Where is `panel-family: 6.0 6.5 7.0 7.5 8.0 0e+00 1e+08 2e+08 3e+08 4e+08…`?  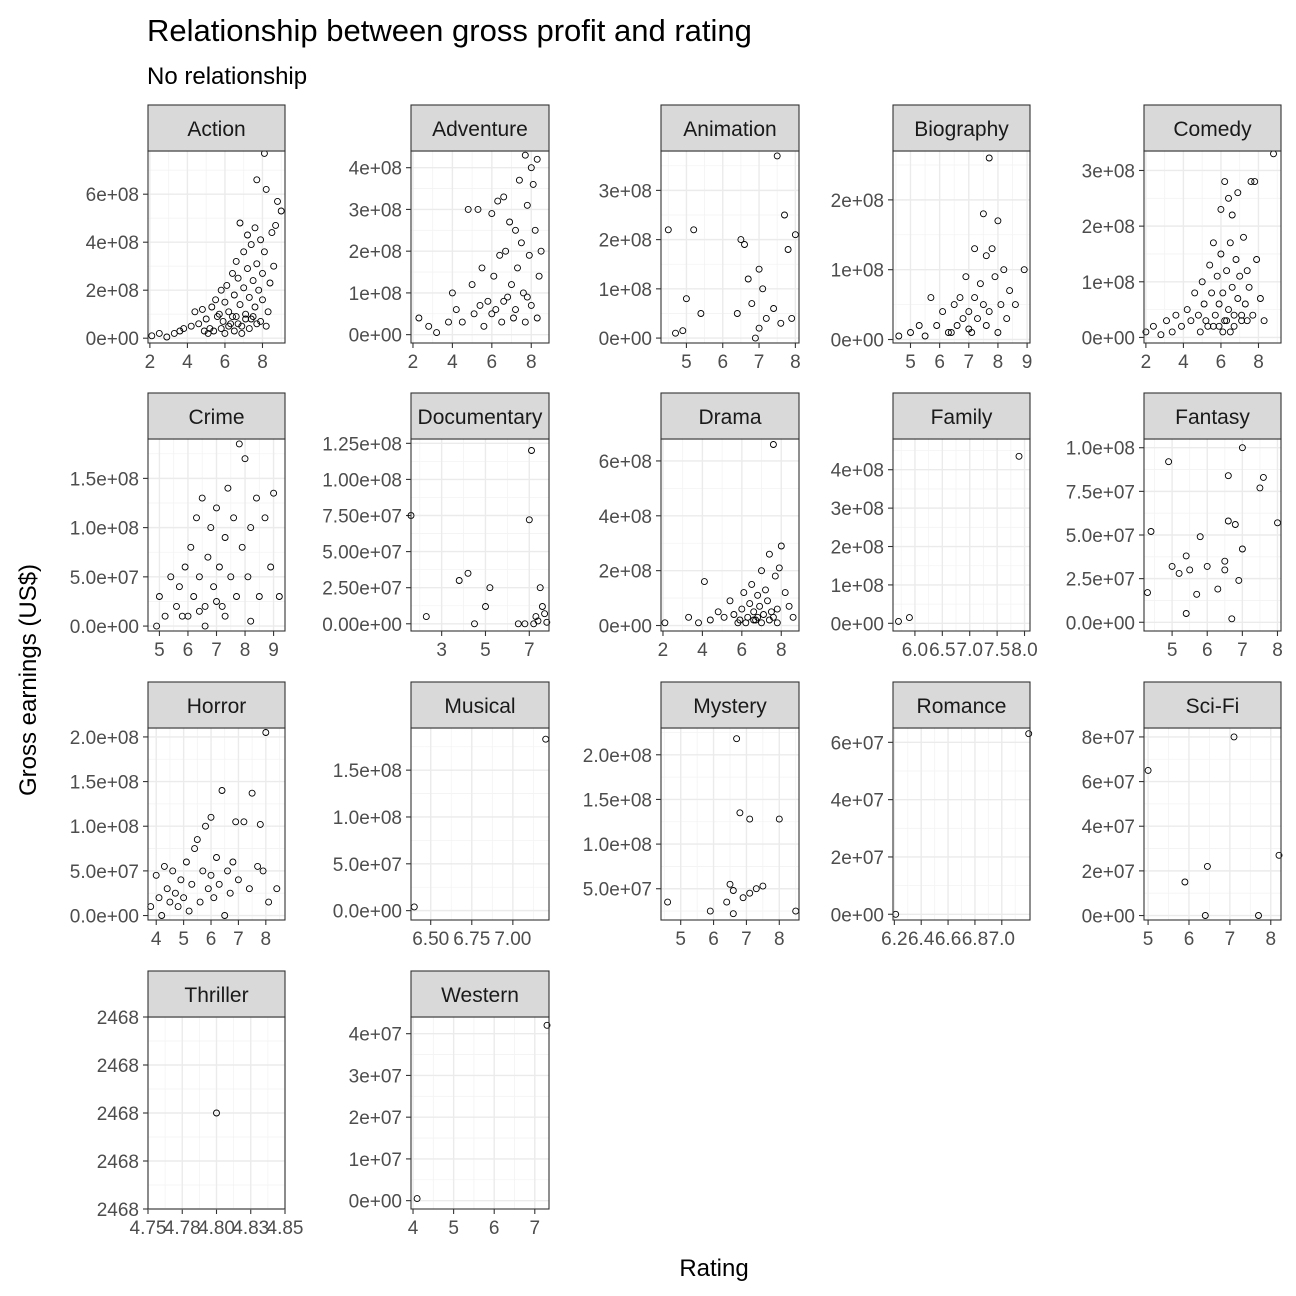 panel-family: 6.0 6.5 7.0 7.5 8.0 0e+00 1e+08 2e+08 3e+08 4e+08… is located at coordinates (934, 526).